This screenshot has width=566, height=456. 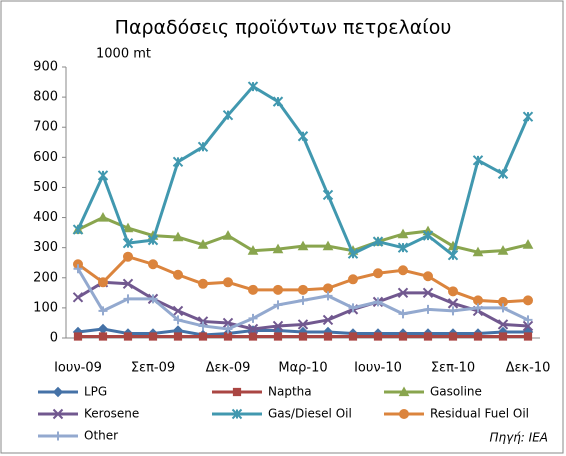 What do you see at coordinates (45, 247) in the screenshot?
I see `y-tick-label: 300` at bounding box center [45, 247].